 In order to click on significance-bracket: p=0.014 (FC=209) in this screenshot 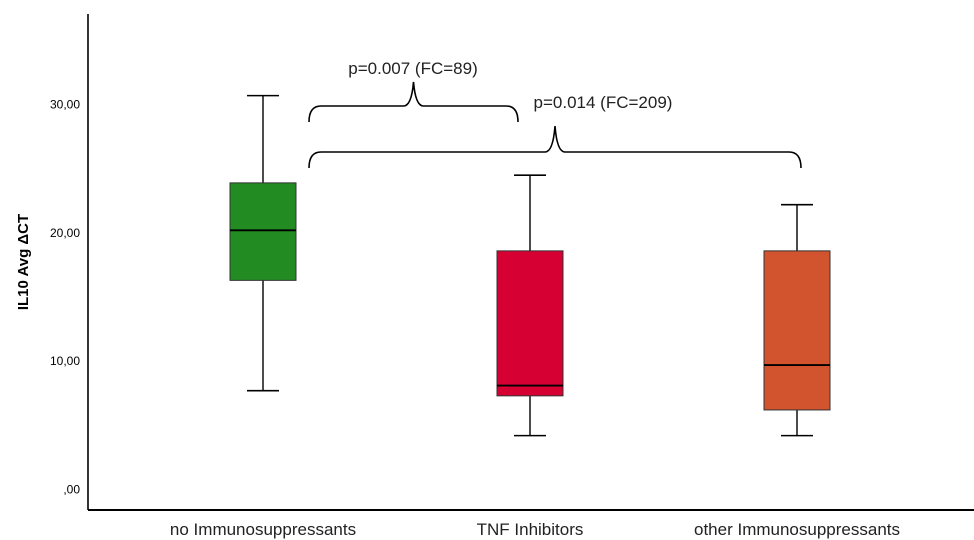, I will do `click(555, 131)`.